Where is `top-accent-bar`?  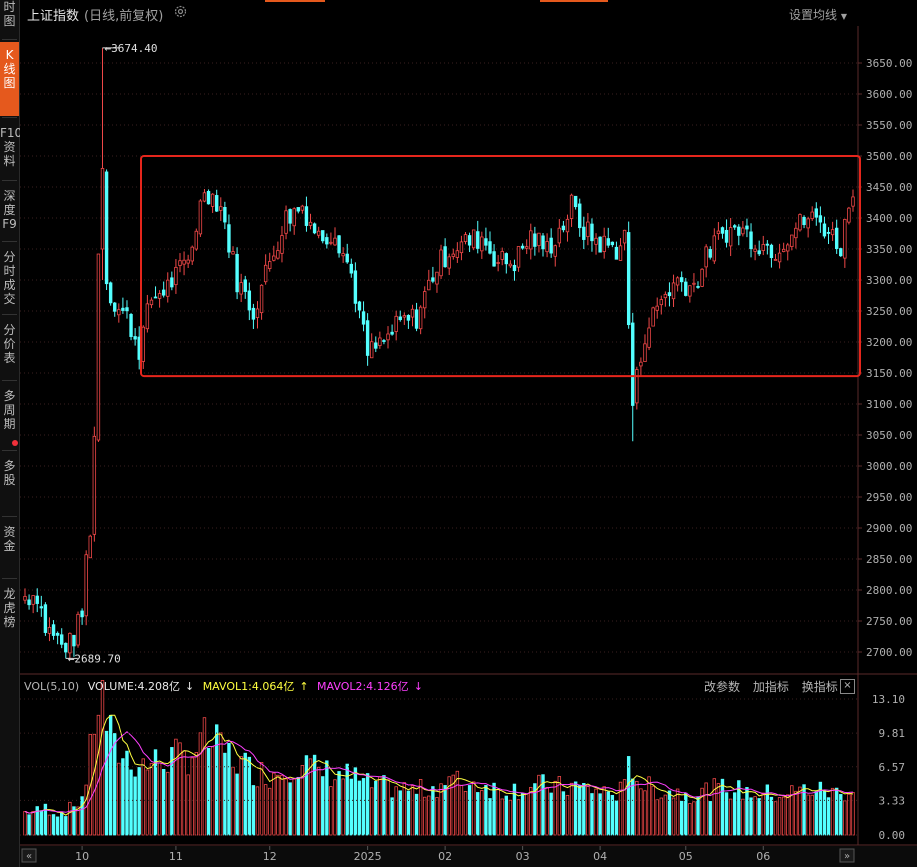
top-accent-bar is located at coordinates (295, 1).